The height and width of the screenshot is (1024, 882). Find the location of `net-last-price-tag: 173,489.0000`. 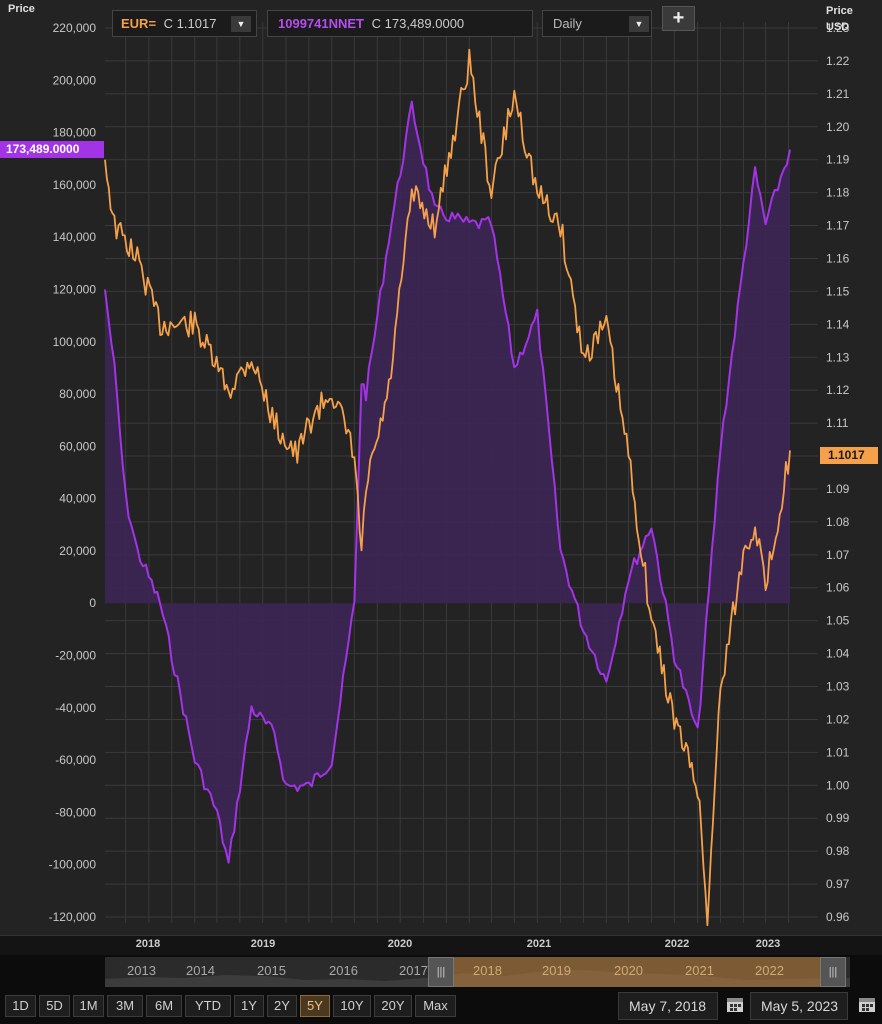

net-last-price-tag: 173,489.0000 is located at coordinates (52, 149).